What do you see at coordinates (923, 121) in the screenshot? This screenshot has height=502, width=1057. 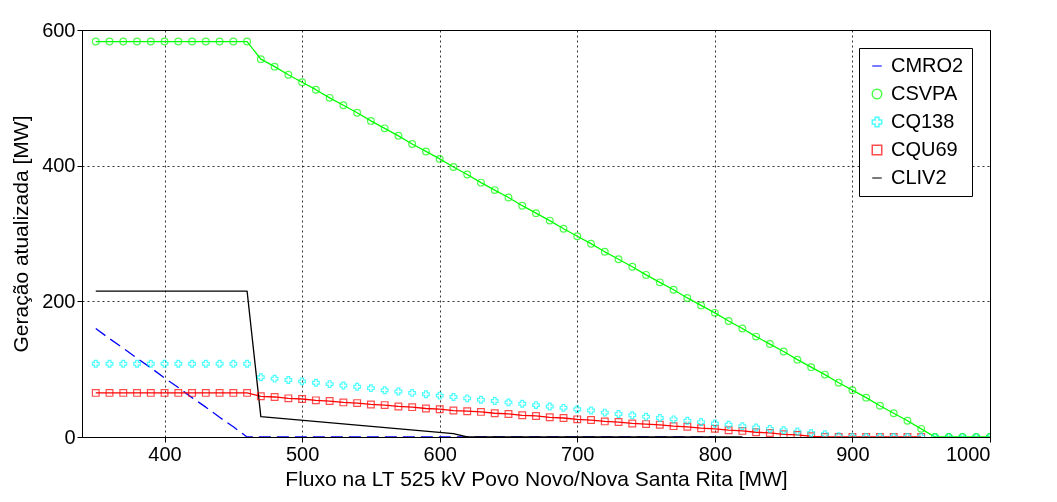 I see `legend-label: CQ138` at bounding box center [923, 121].